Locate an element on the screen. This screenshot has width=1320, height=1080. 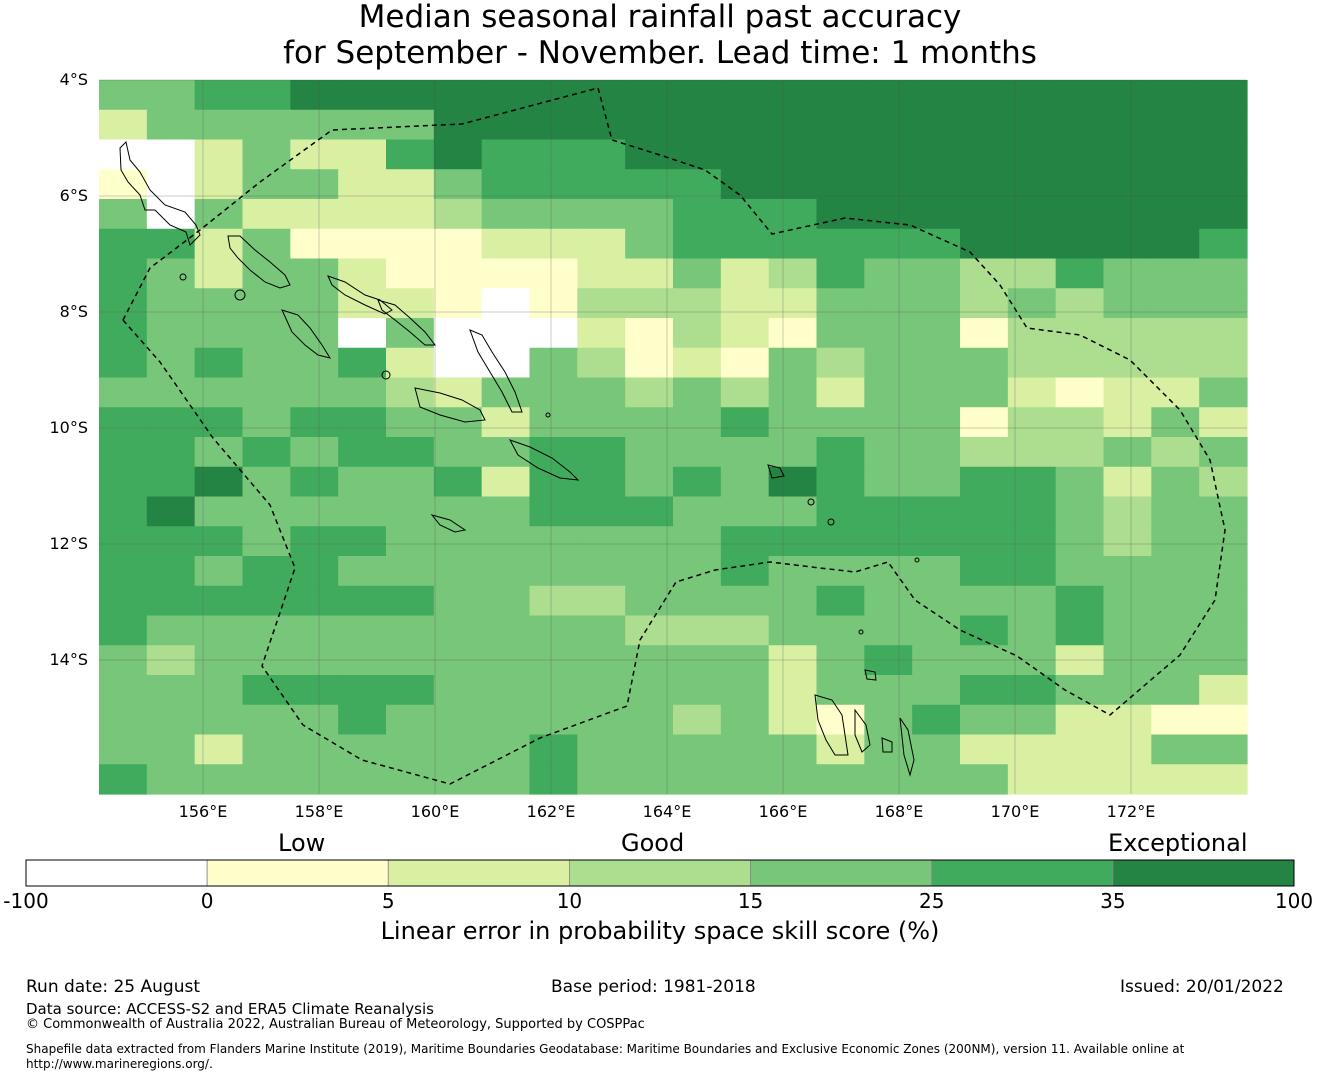
colorbar-segment is located at coordinates (116, 873).